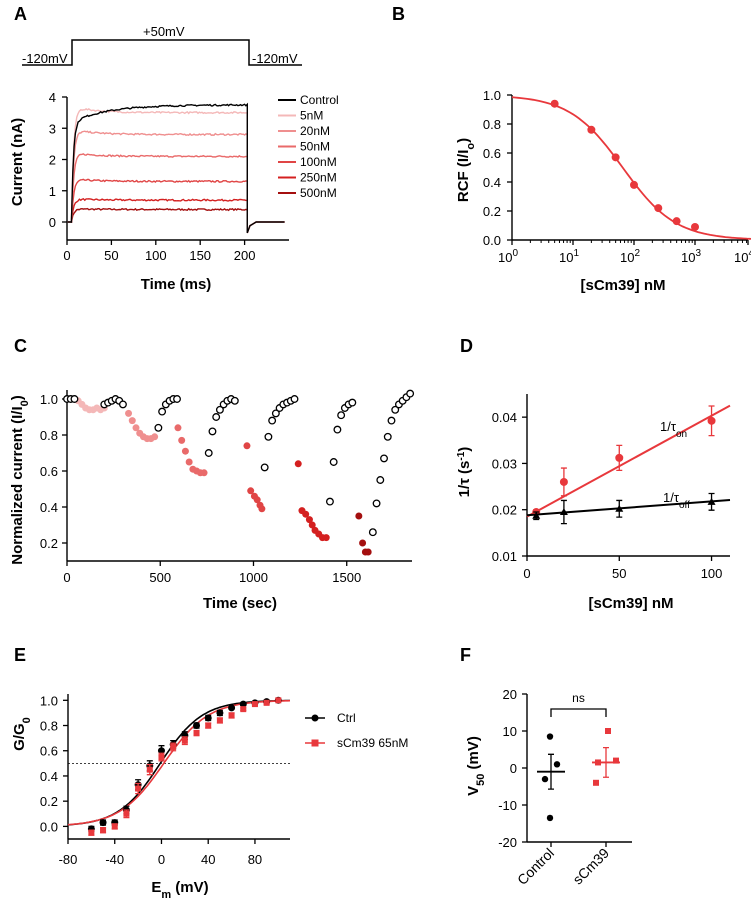  I want to click on e-legend-label-scm39: sCm39 65nM, so click(372, 743).